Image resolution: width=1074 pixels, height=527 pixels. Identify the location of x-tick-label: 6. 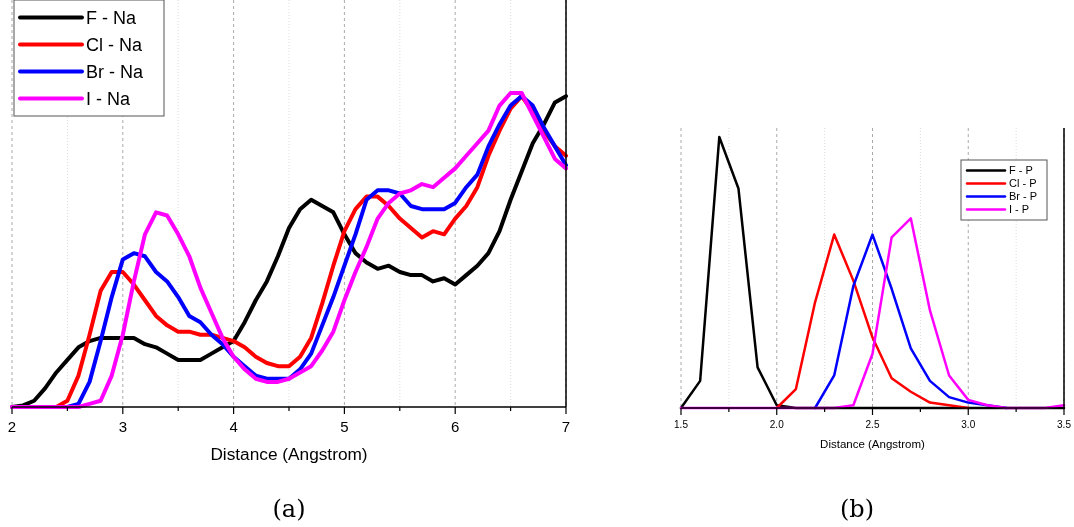
(455, 426).